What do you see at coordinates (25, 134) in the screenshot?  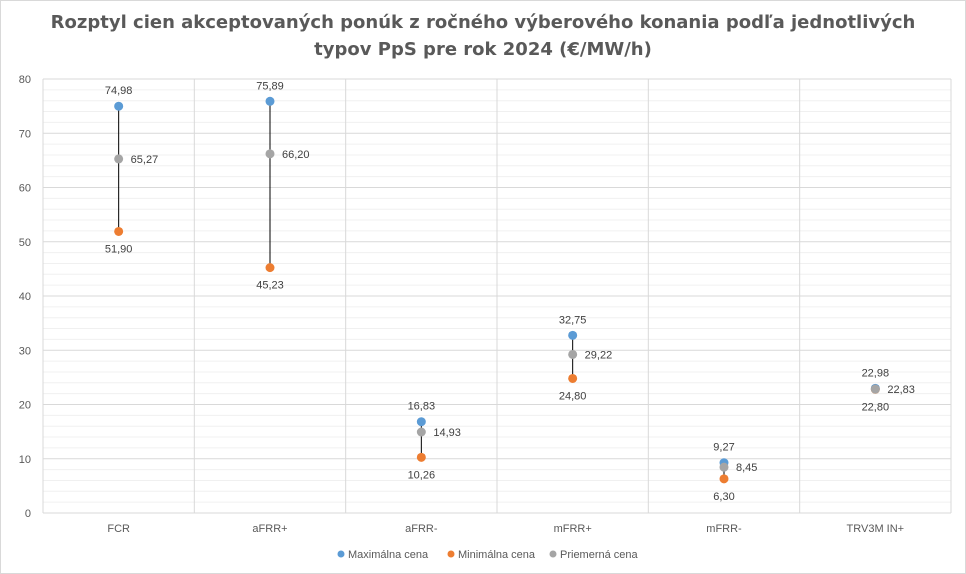 I see `y-tick-label: 70` at bounding box center [25, 134].